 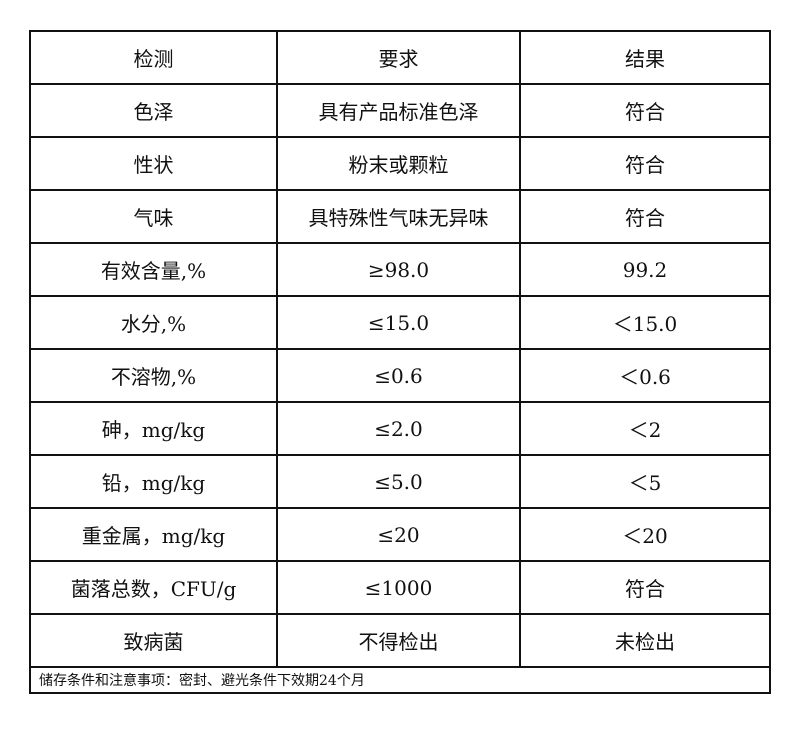 I want to click on table-row: 水分,% ≤15.0 ＜15.0, so click(x=400, y=322).